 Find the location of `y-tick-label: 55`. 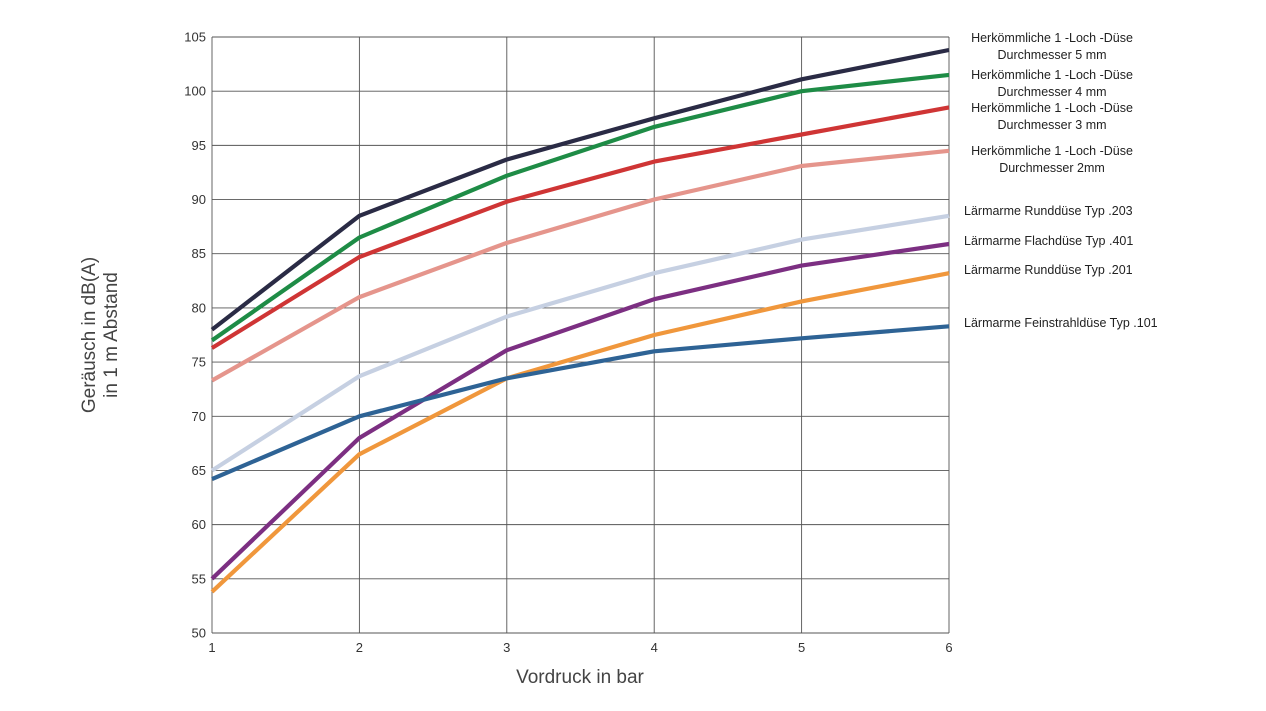

y-tick-label: 55 is located at coordinates (199, 578).